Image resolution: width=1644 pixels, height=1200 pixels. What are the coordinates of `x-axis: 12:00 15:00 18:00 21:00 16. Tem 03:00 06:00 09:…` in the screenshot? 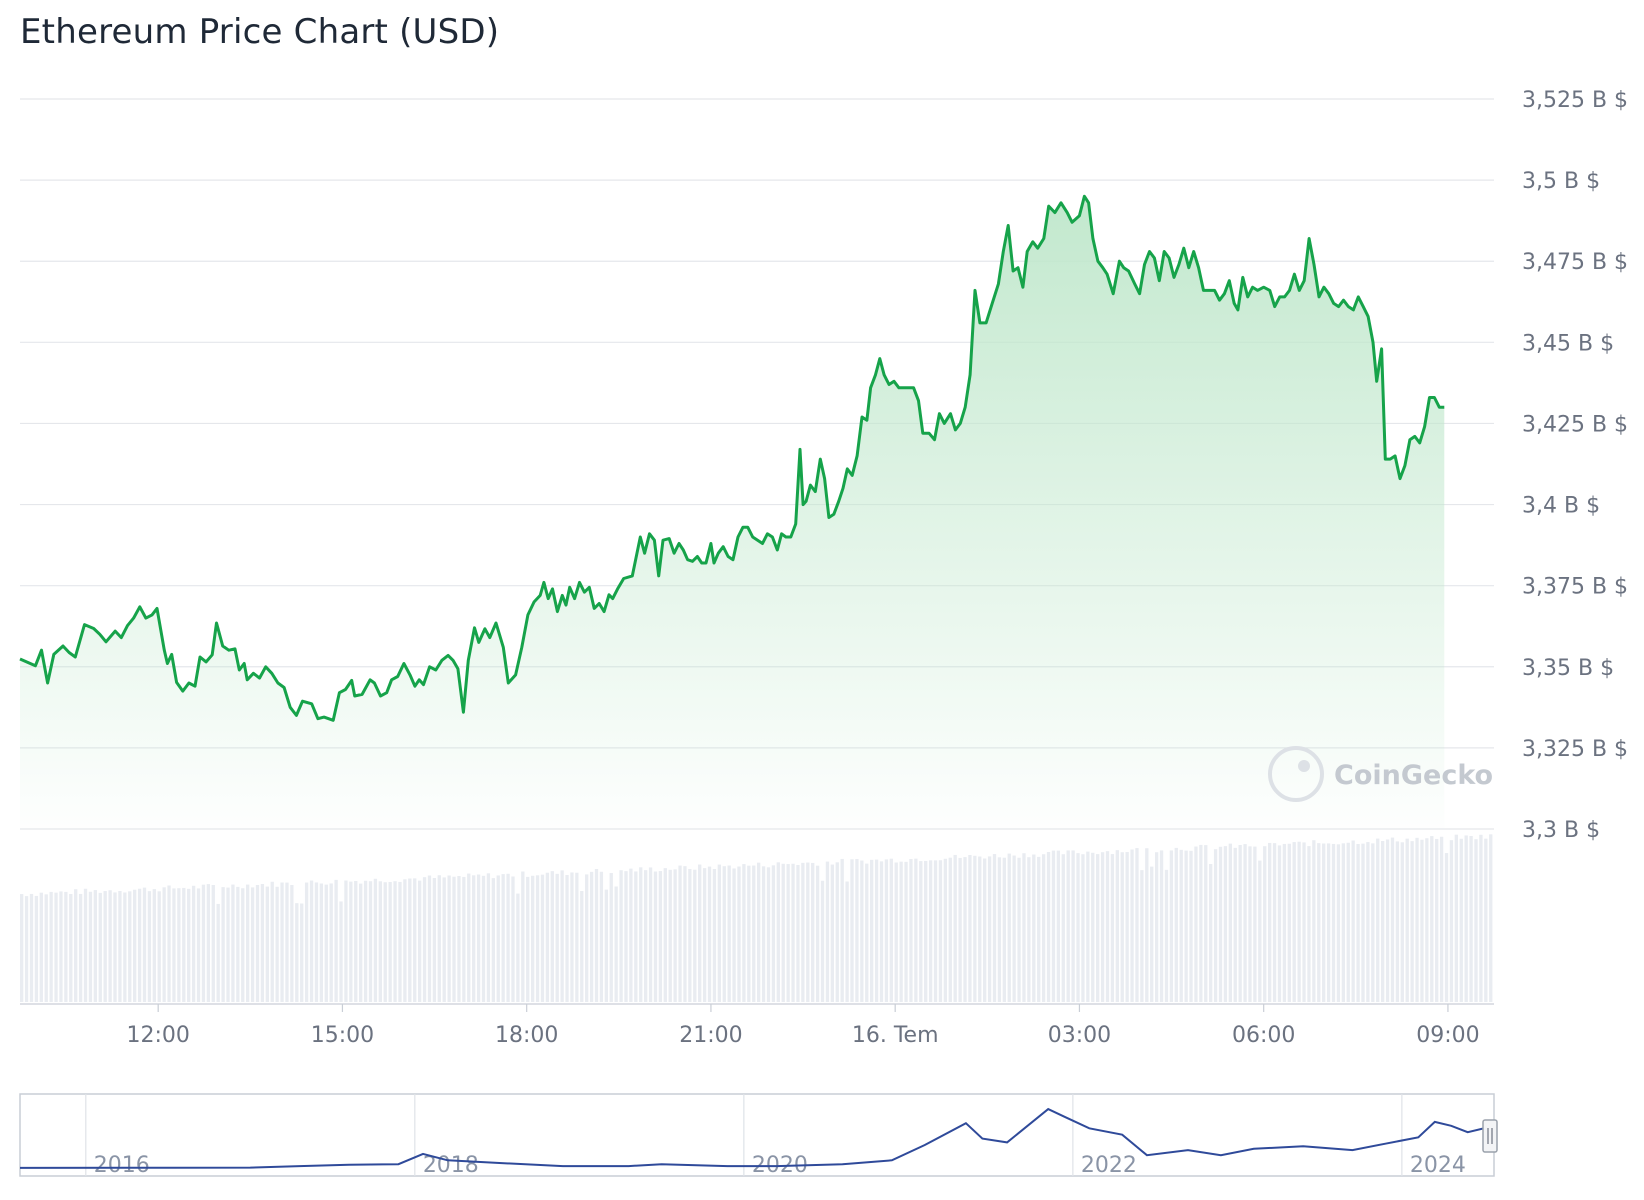 It's located at (757, 1025).